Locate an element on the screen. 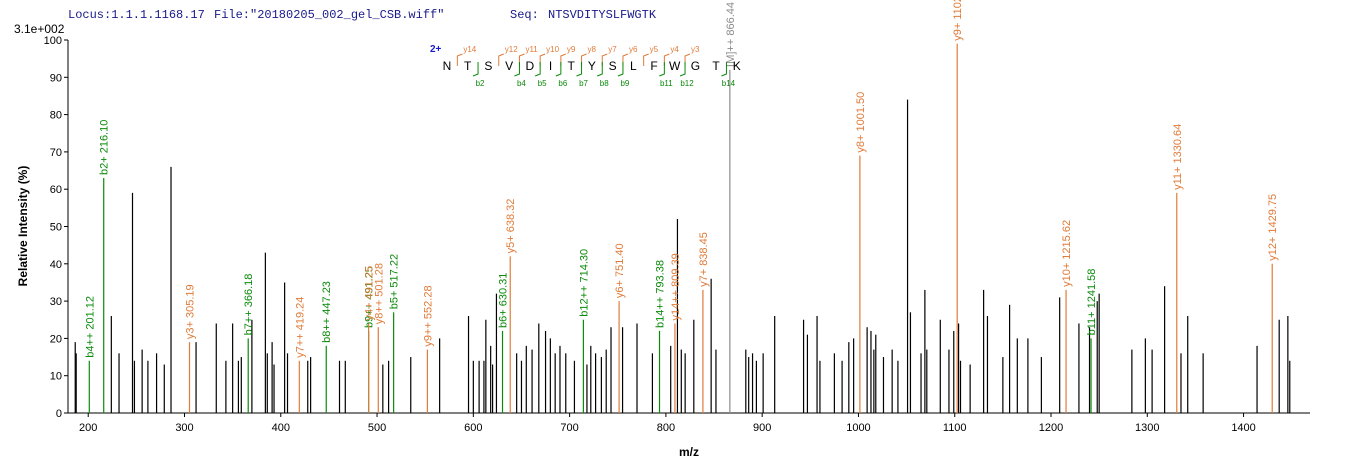 The height and width of the screenshot is (473, 1362). peak-label: b2+ 216.10 is located at coordinates (105, 147).